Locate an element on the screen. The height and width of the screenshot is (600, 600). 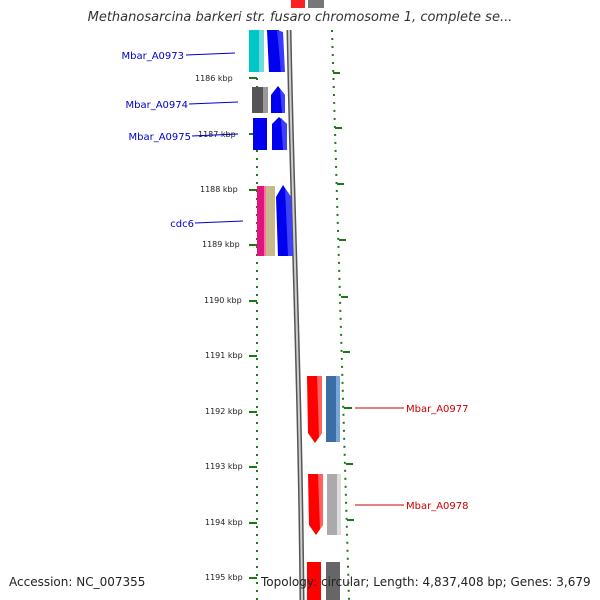
feature-top-gray is located at coordinates (316, 4).